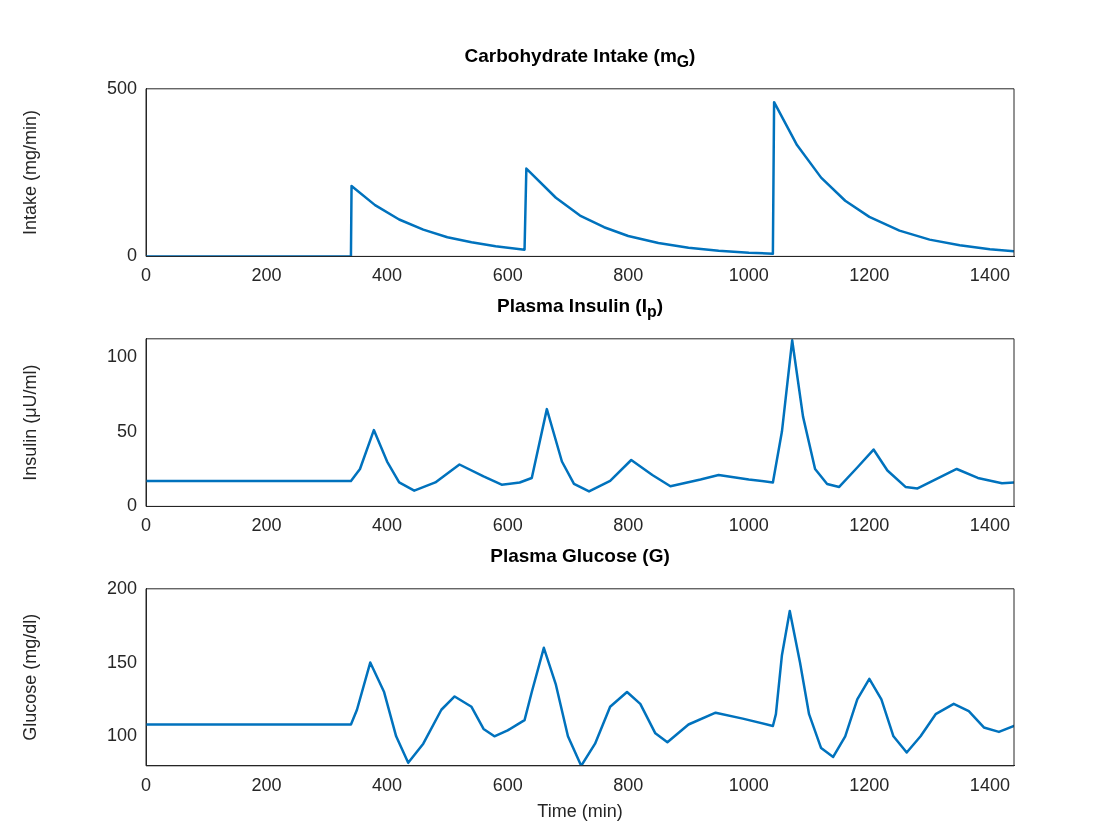 The width and height of the screenshot is (1120, 840). What do you see at coordinates (580, 556) in the screenshot?
I see `chart-title: Plasma Glucose (G)` at bounding box center [580, 556].